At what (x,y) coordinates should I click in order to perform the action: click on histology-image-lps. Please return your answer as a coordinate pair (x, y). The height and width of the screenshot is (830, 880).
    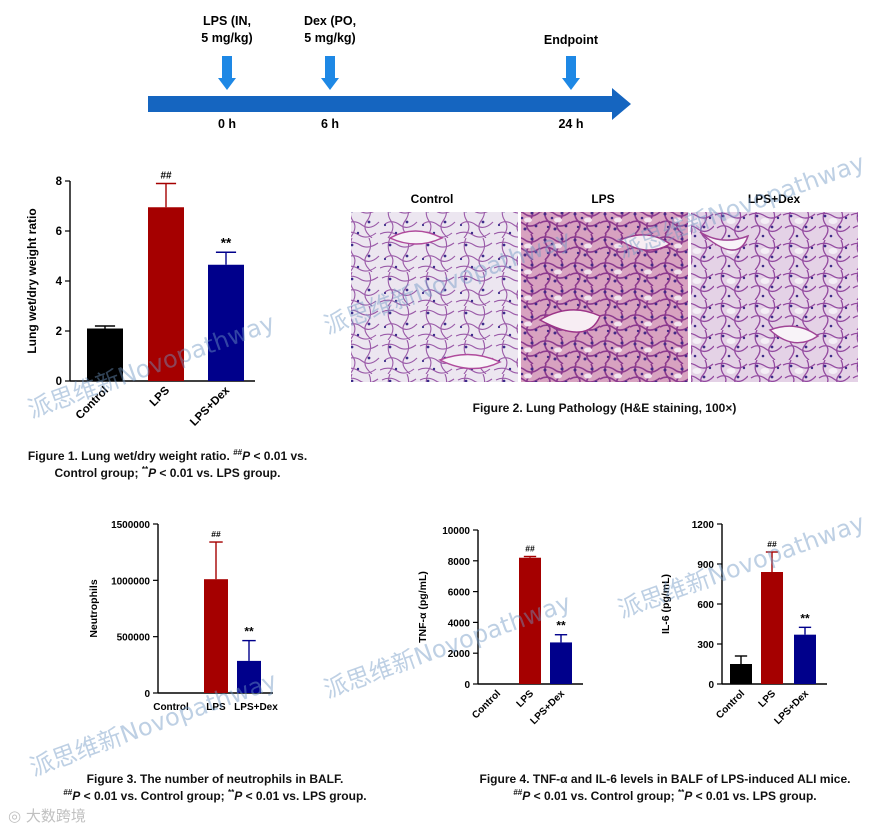
    Looking at the image, I should click on (604, 297).